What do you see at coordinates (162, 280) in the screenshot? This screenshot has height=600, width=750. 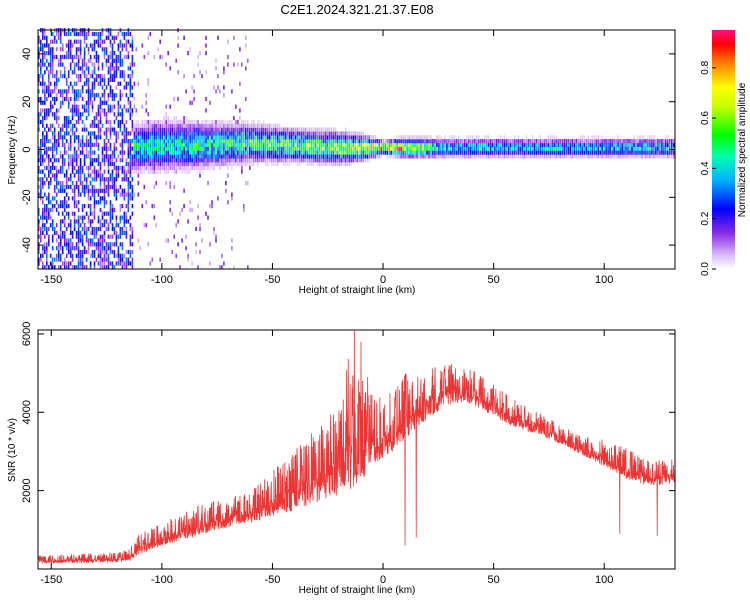 I see `heatmap-x-tick-label: -100` at bounding box center [162, 280].